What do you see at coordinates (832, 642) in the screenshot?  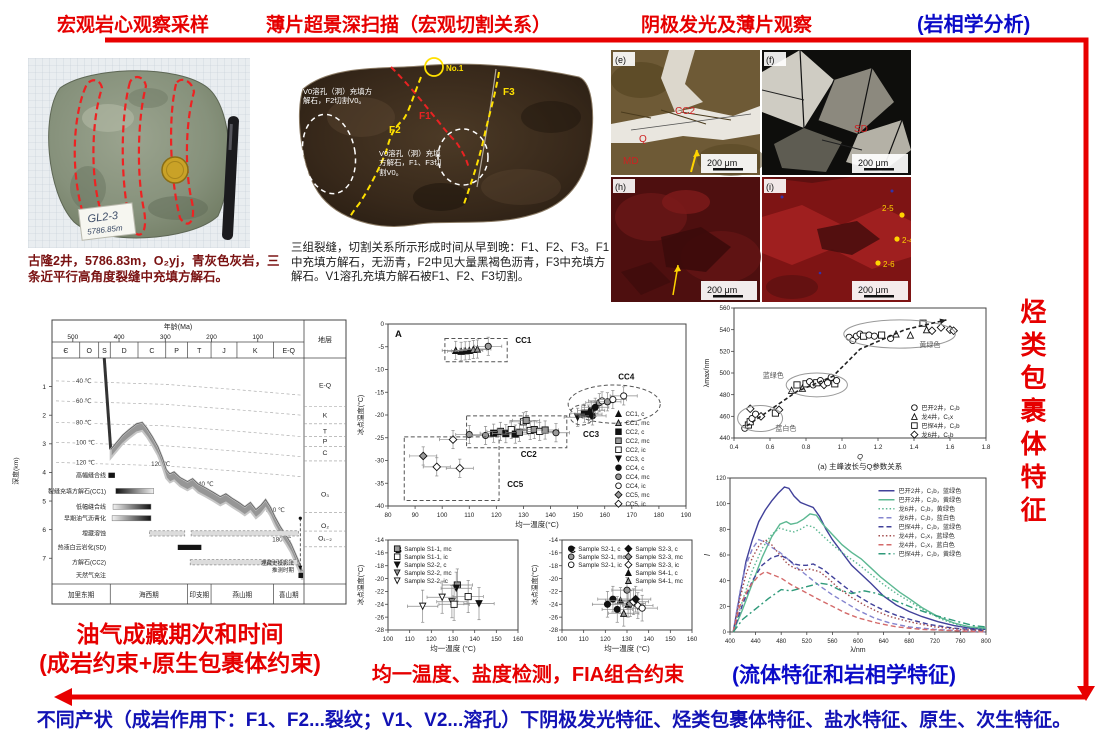 I see `svg-text: 560` at bounding box center [832, 642].